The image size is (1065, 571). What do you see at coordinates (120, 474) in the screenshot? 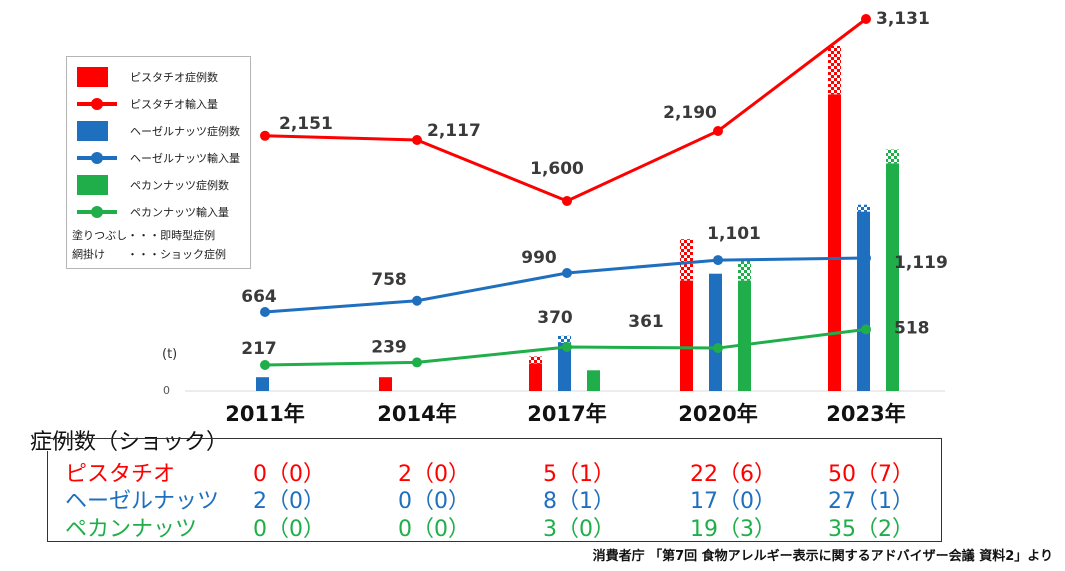
I see `row-label-pistachio: ピスタチオ` at bounding box center [120, 474].